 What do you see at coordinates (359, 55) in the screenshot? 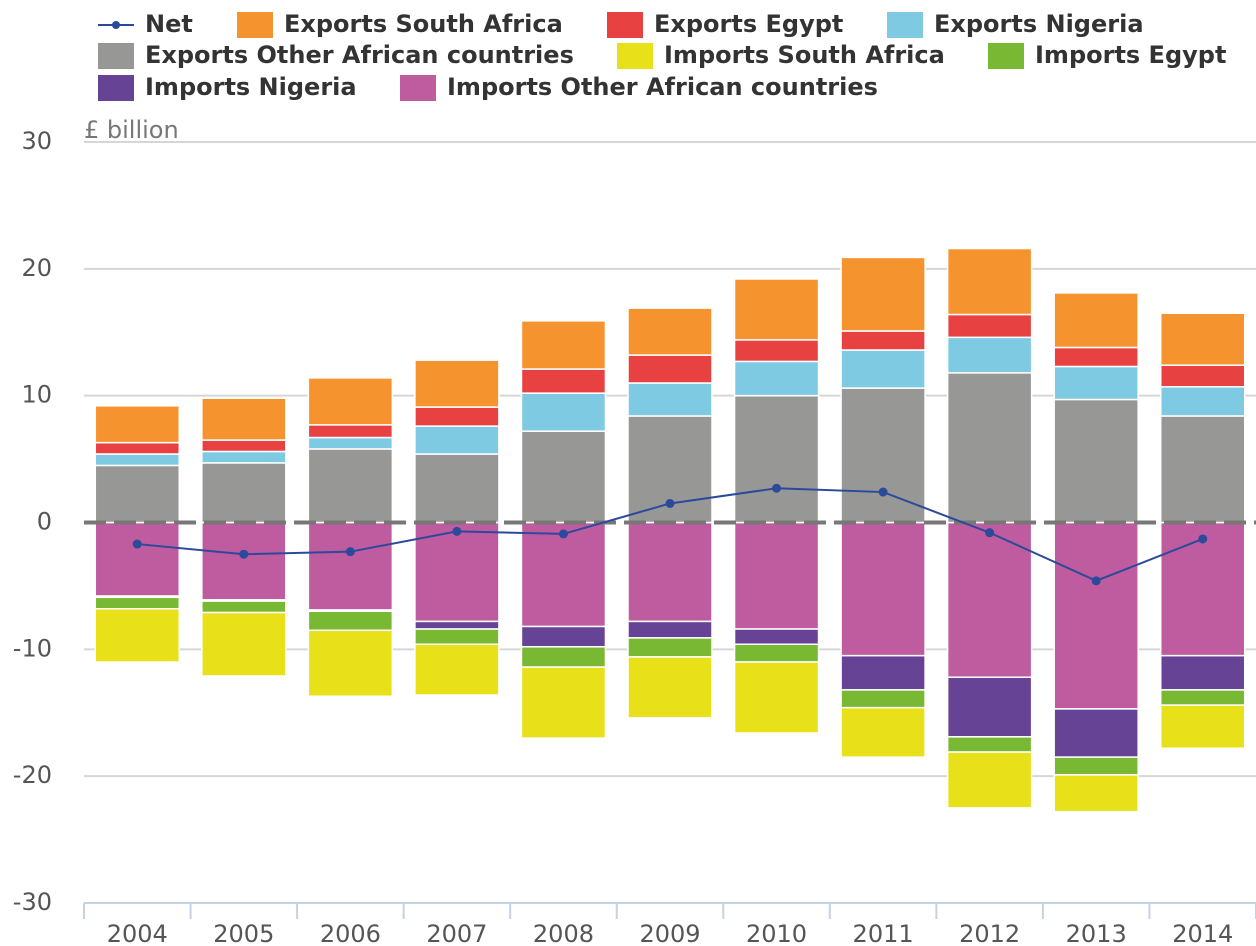
I see `legend-label: Exports Other African countries` at bounding box center [359, 55].